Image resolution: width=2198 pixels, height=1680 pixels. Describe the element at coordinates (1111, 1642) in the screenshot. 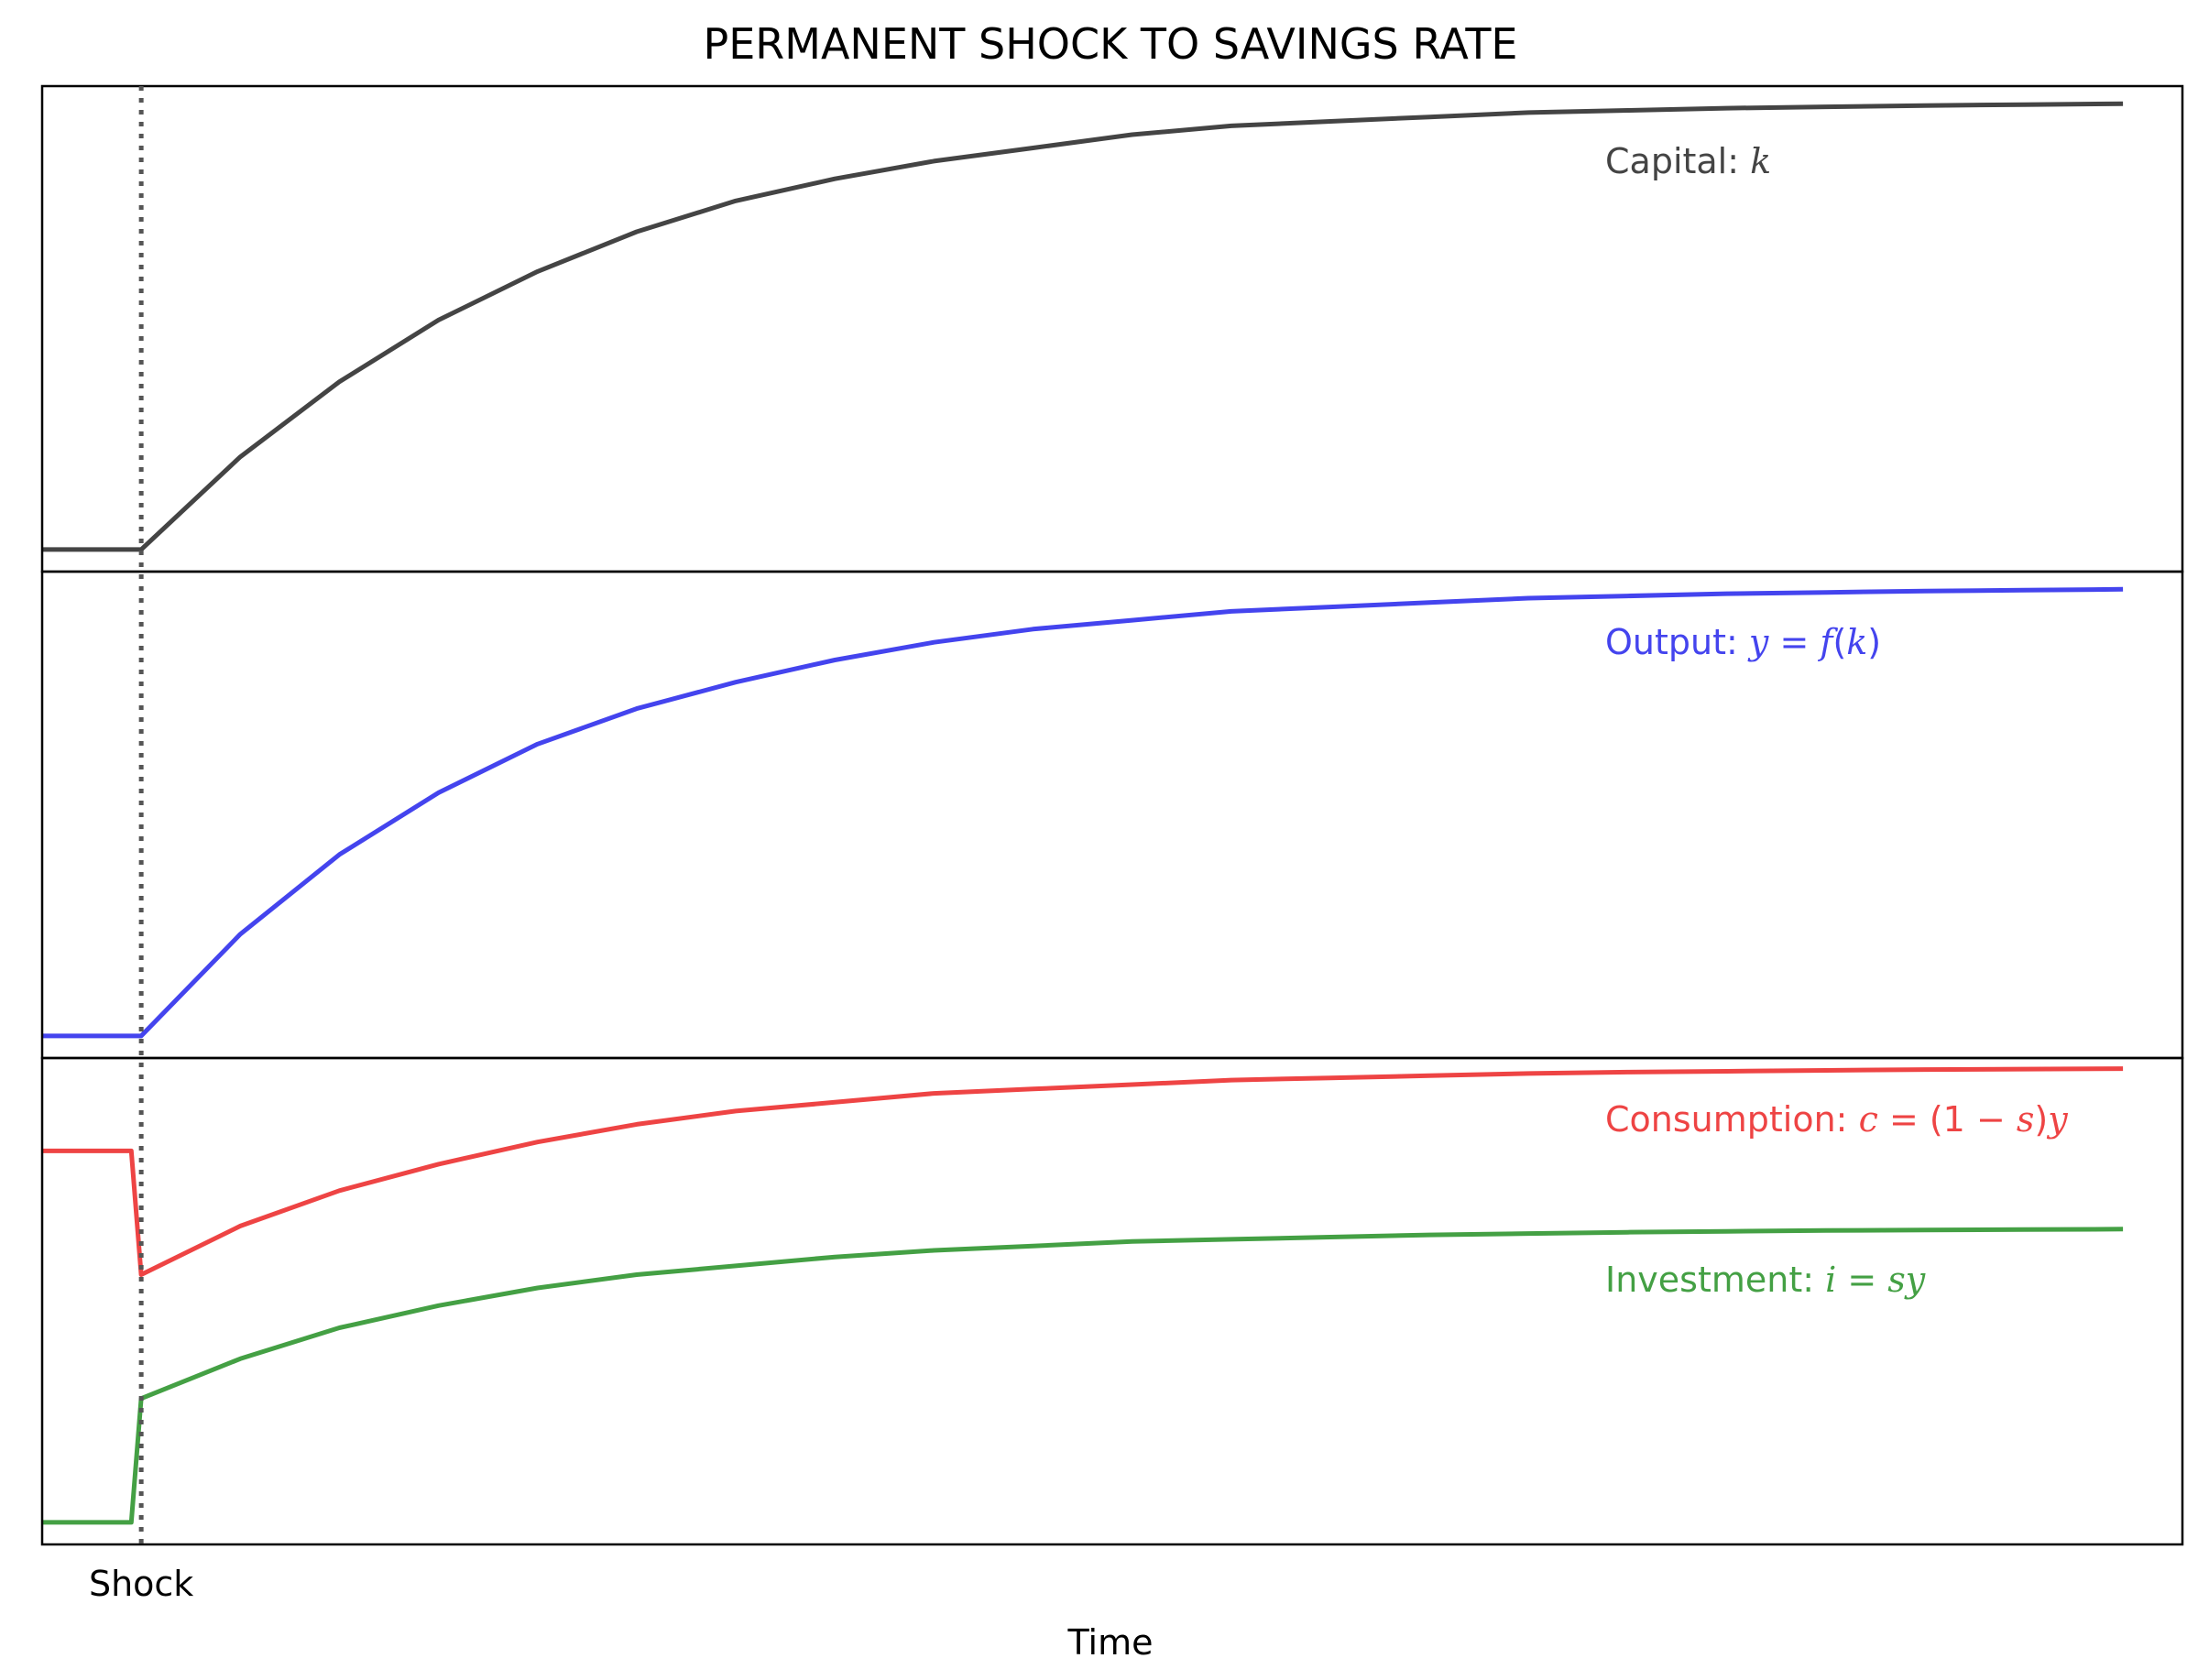

I see `x-axis-label: Time` at that location.